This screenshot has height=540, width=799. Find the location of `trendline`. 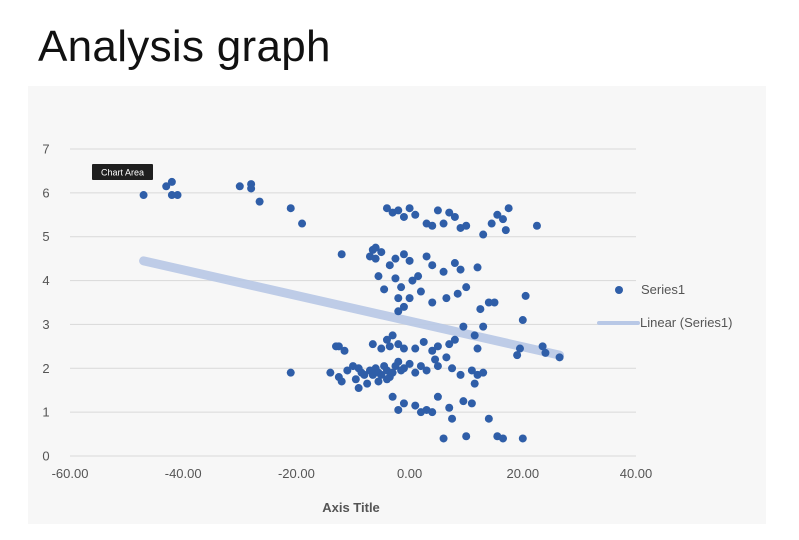

trendline is located at coordinates (352, 308).